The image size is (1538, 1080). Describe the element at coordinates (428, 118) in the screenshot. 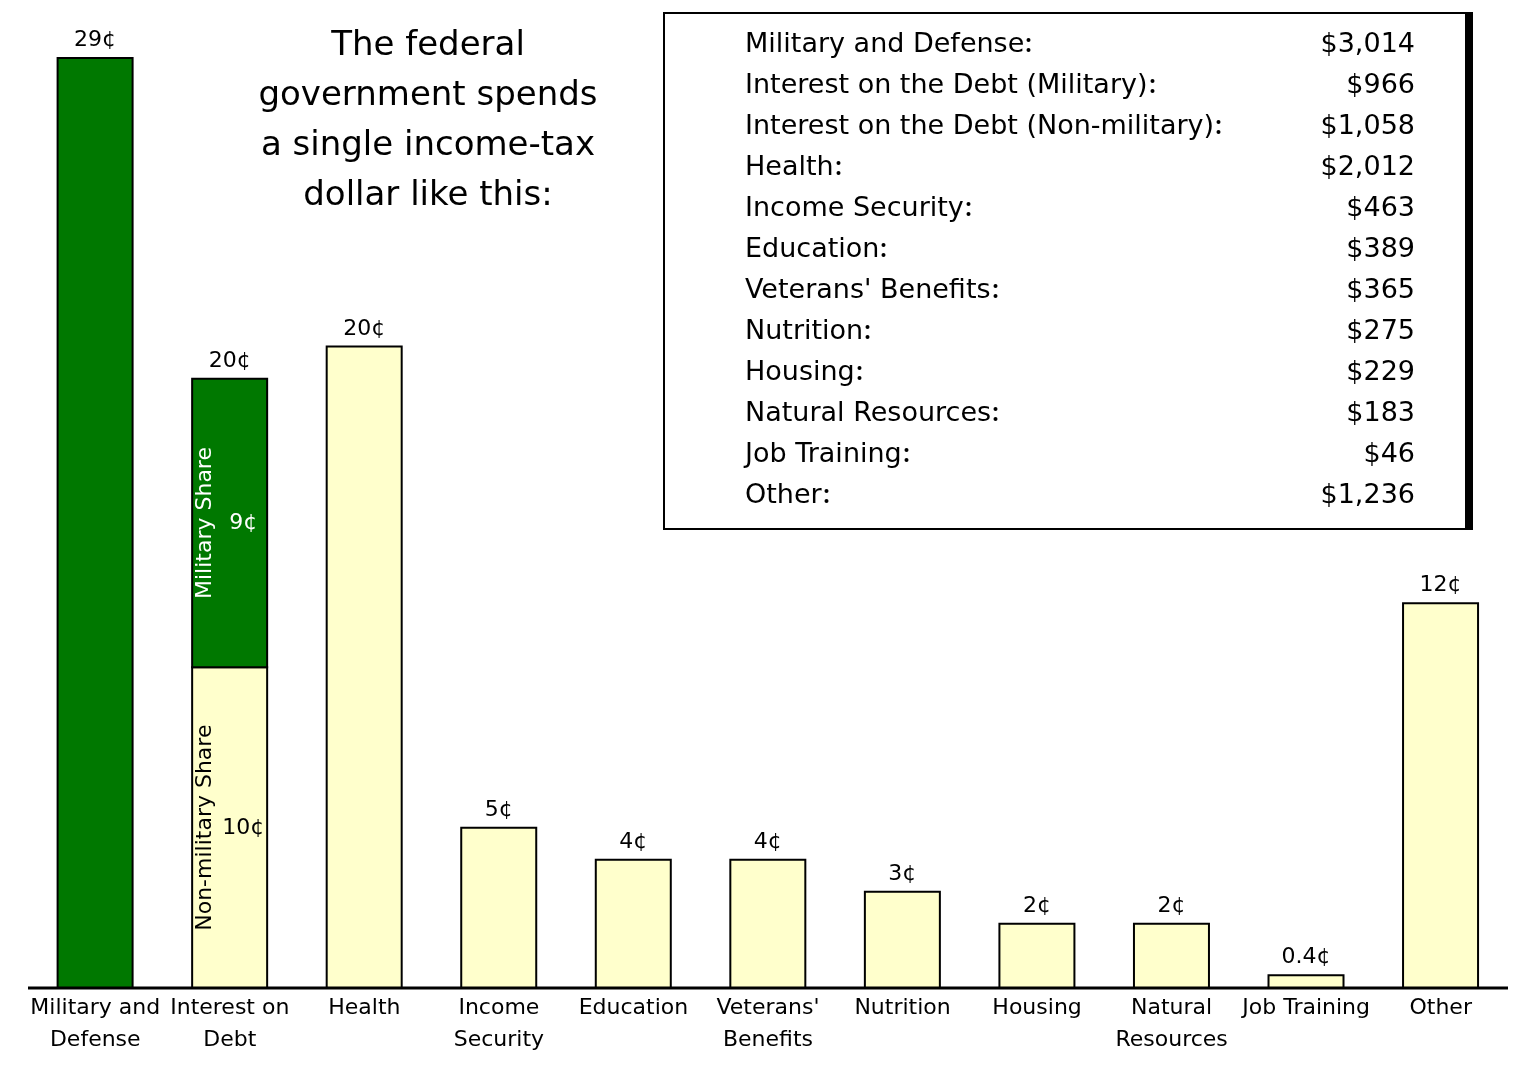

I see `text: The federal government spends a single income-tax dollar like this:` at that location.